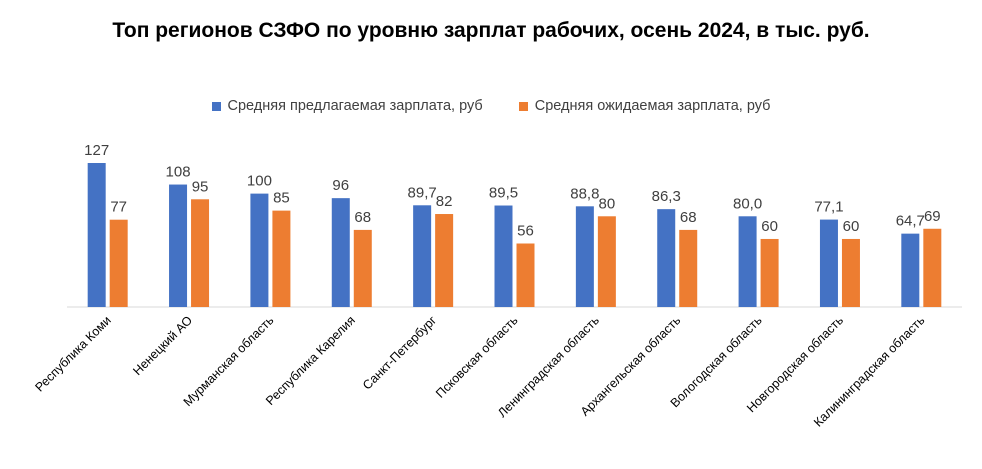 This screenshot has width=982, height=469. What do you see at coordinates (229, 361) in the screenshot?
I see `x-tick-label-2: Мурманская область` at bounding box center [229, 361].